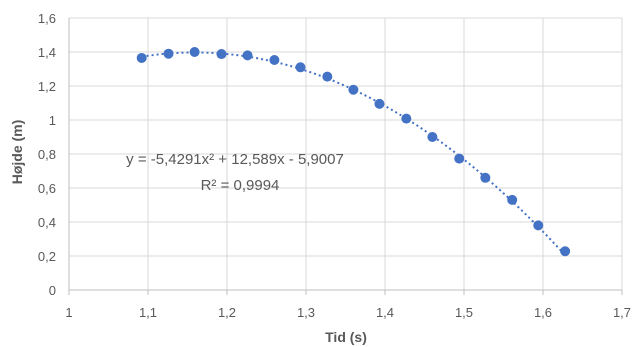  Describe the element at coordinates (47, 18) in the screenshot. I see `y-tick-label: 1,6` at that location.